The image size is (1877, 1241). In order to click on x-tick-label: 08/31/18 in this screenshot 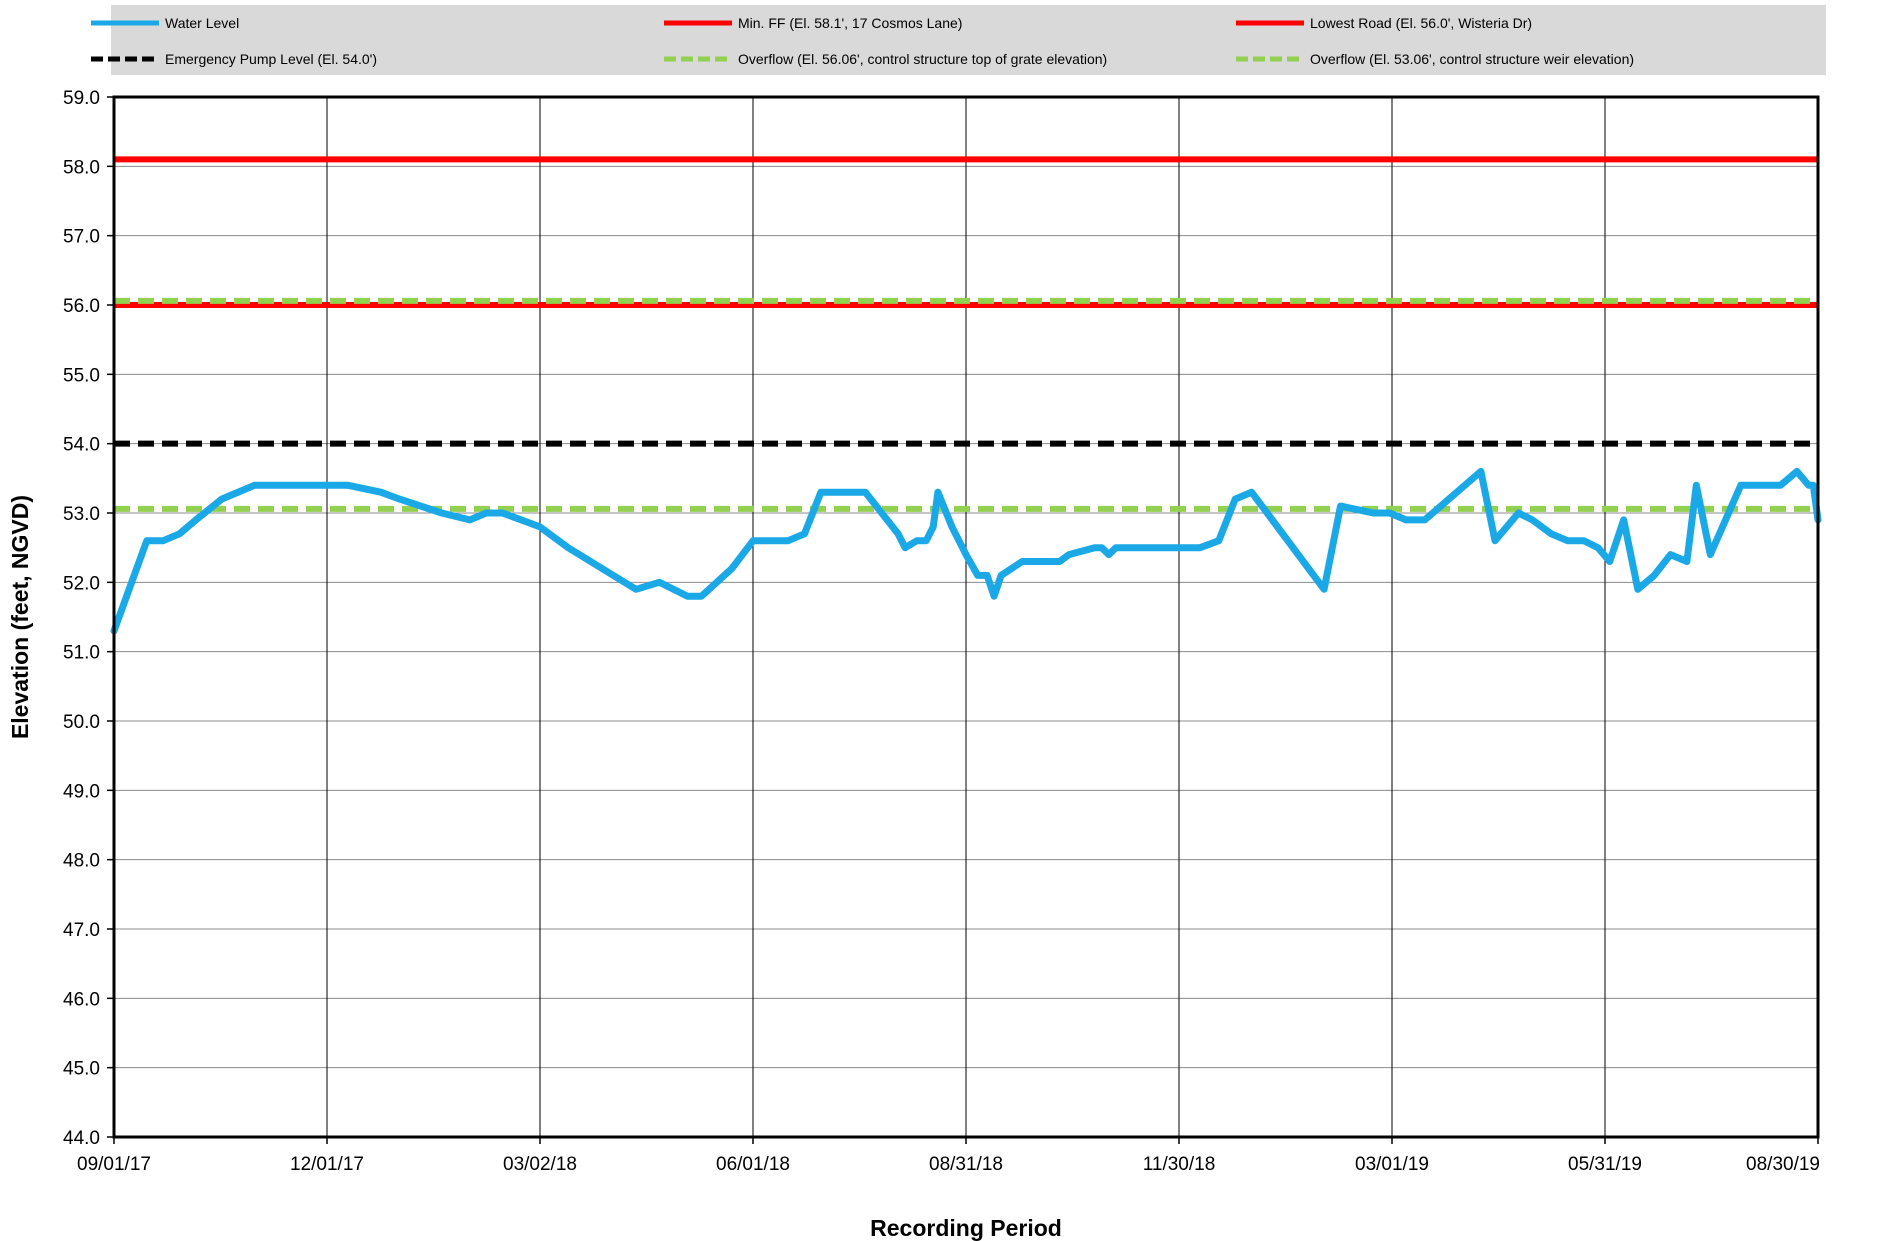, I will do `click(966, 1164)`.